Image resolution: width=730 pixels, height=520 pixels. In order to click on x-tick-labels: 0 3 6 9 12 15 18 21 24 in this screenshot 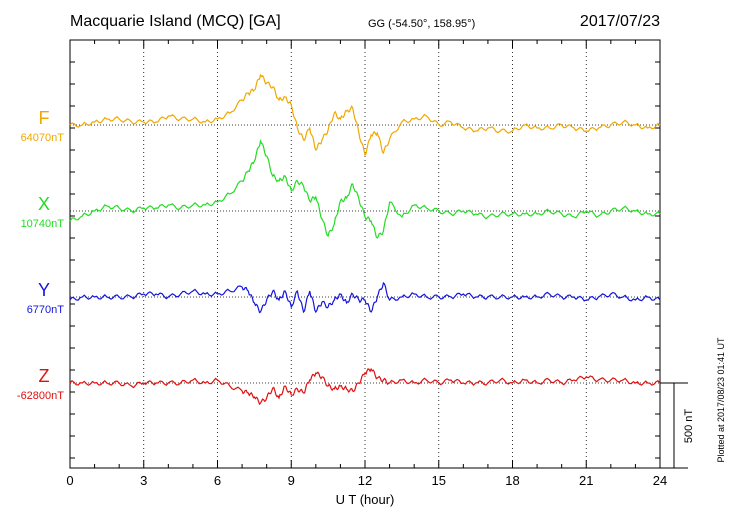, I will do `click(366, 480)`.